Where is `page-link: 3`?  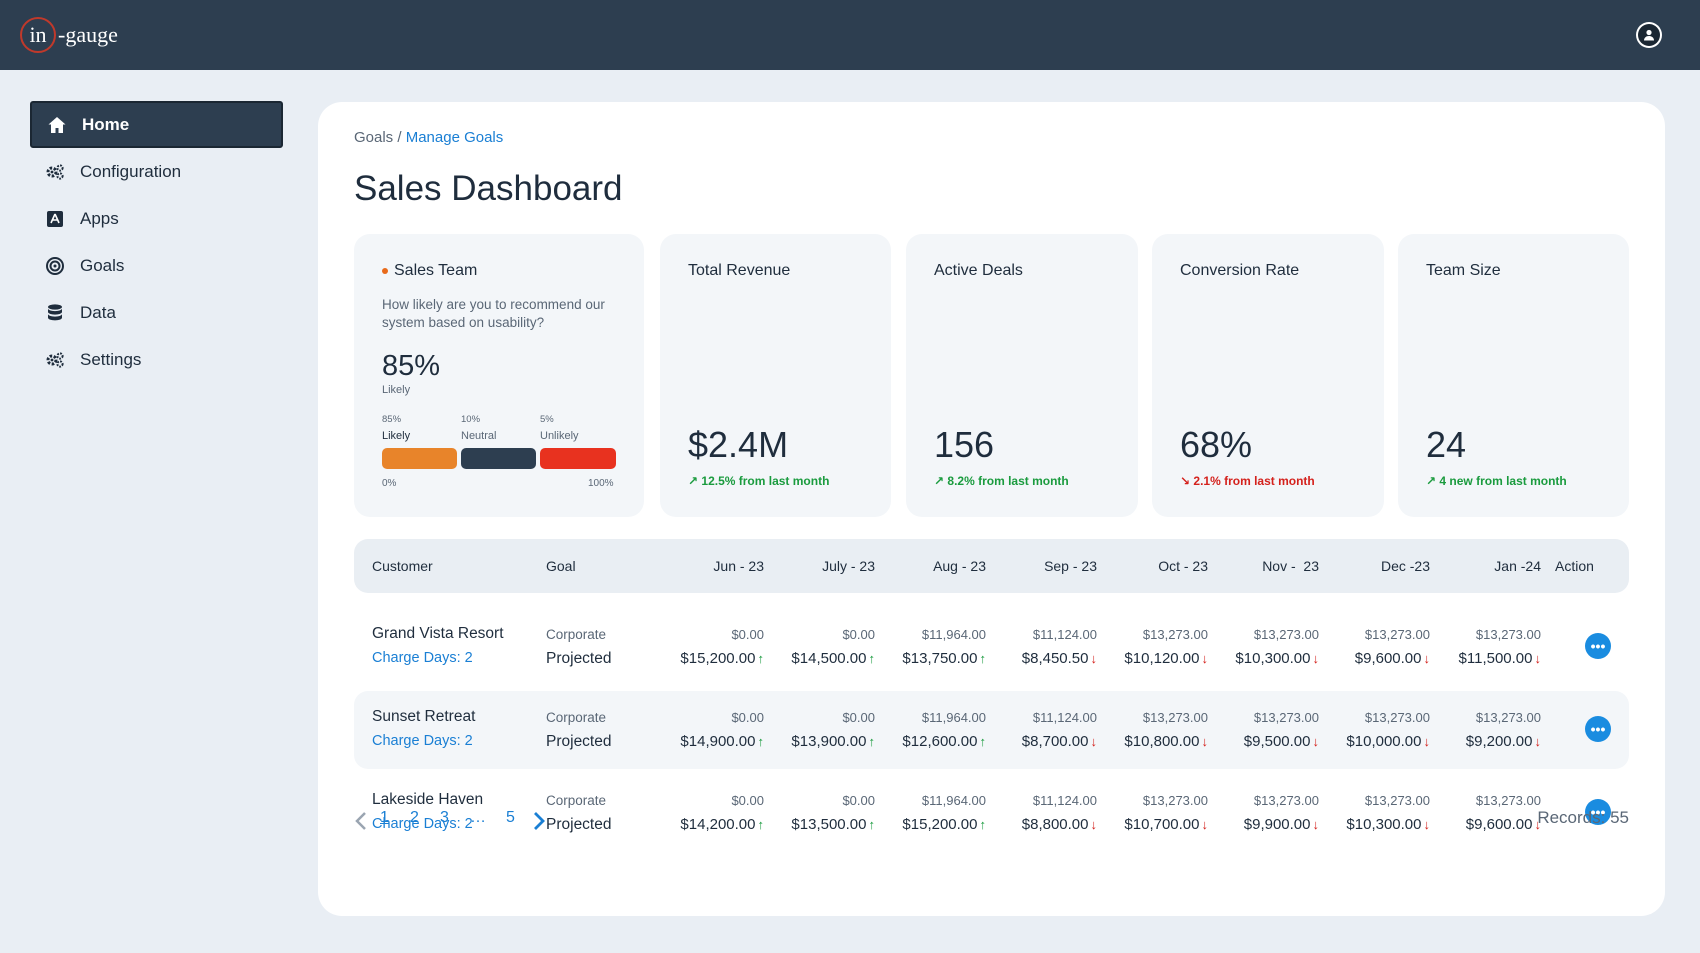
page-link: 3 is located at coordinates (444, 817).